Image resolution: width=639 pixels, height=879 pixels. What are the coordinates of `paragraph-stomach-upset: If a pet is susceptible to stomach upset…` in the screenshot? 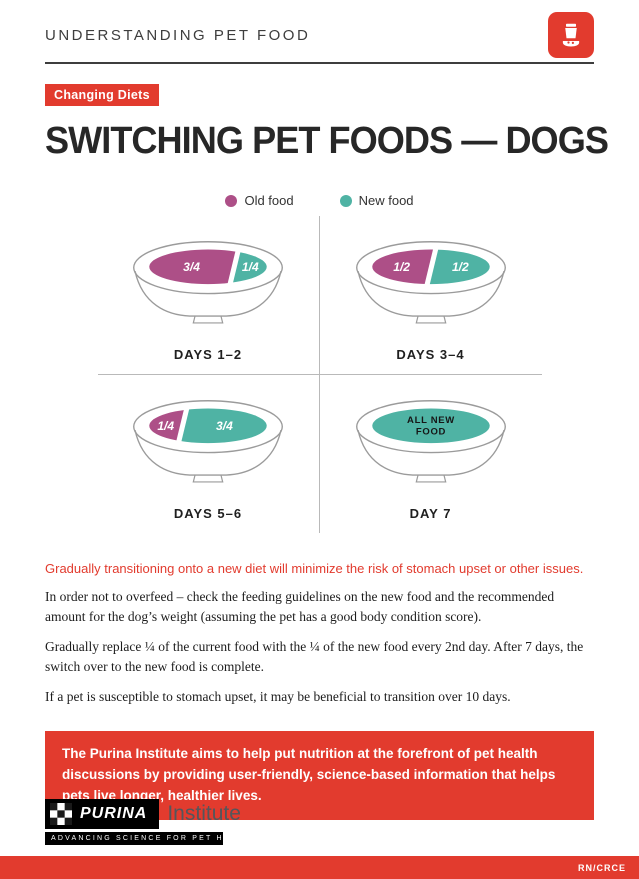 It's located at (278, 697).